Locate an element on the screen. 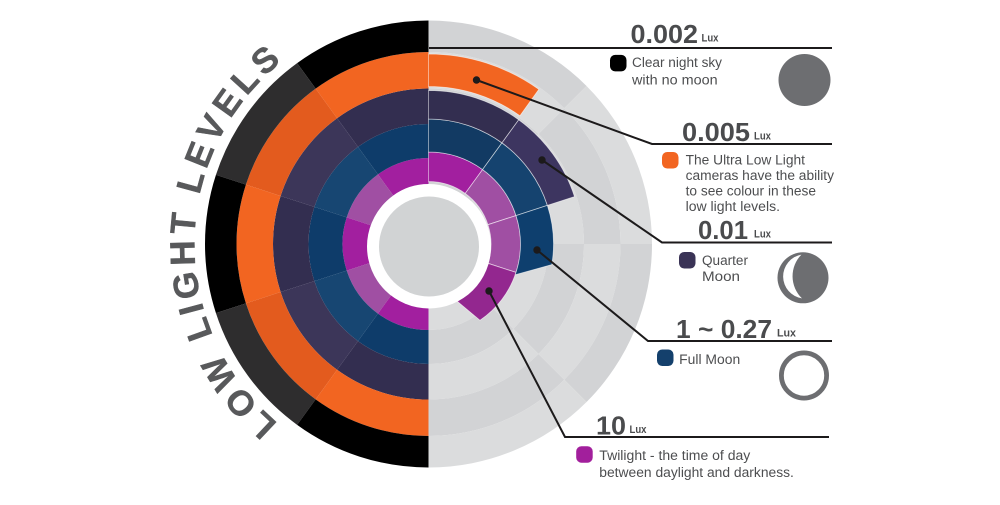 The width and height of the screenshot is (1000, 505). svg-text: Twilight - the time of day is located at coordinates (674, 455).